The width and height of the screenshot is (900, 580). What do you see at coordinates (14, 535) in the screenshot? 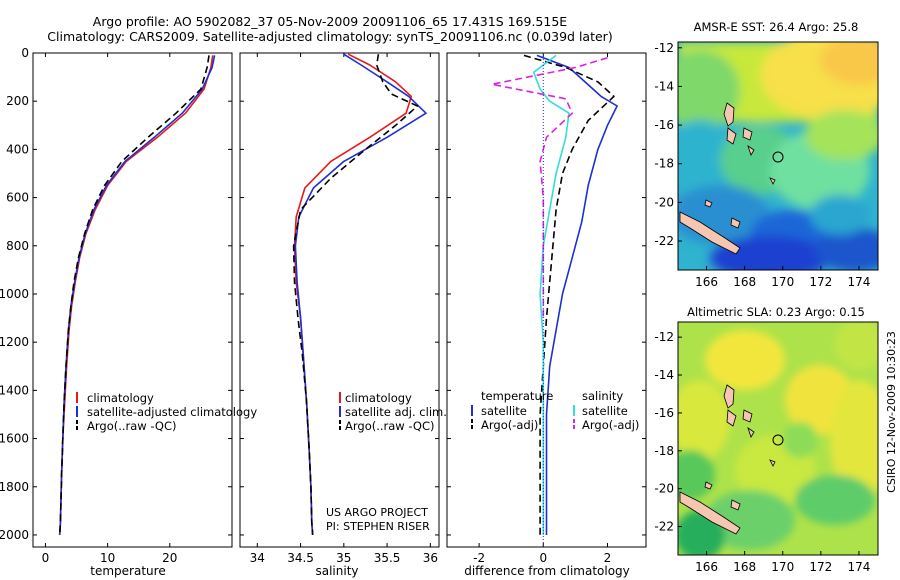
I see `y-tick-label: 2000` at bounding box center [14, 535].